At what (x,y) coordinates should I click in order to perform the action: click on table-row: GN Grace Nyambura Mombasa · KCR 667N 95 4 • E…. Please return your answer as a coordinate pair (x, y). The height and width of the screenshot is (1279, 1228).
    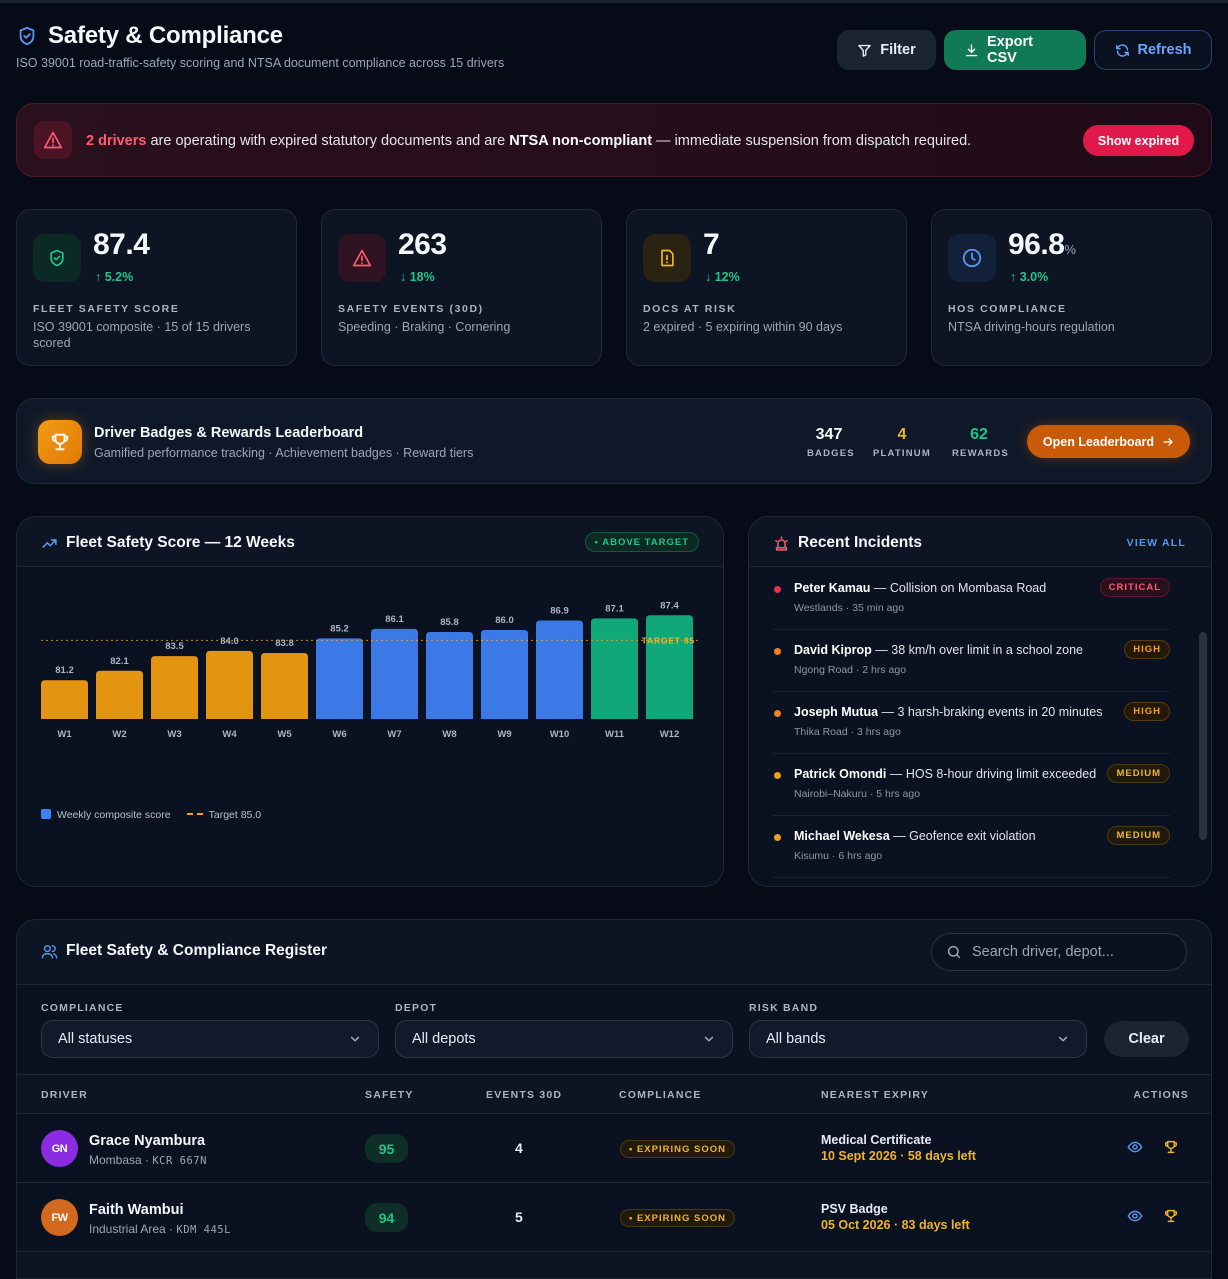
    Looking at the image, I should click on (614, 1148).